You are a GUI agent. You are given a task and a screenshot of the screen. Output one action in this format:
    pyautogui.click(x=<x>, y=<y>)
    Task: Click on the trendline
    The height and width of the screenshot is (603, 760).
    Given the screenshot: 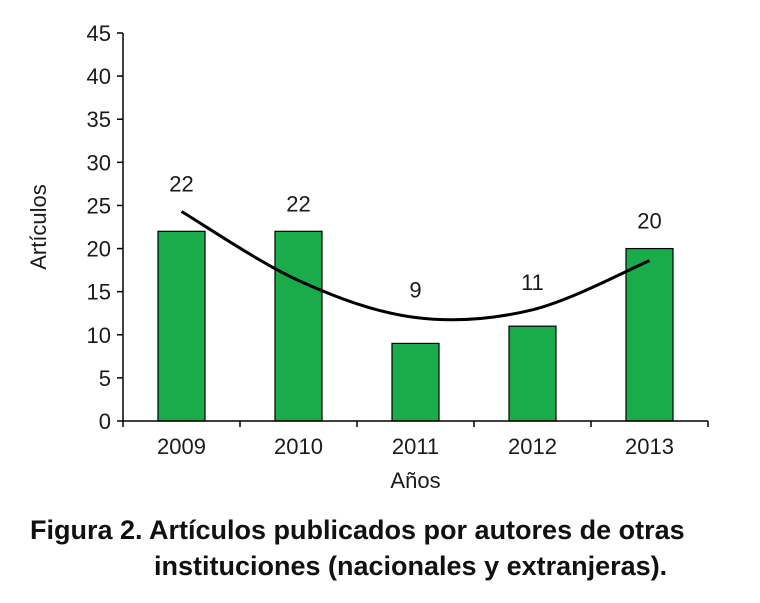 What is the action you would take?
    pyautogui.click(x=415, y=266)
    